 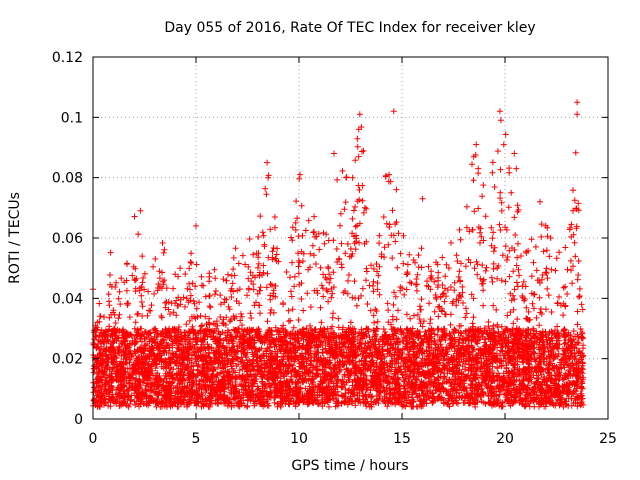 What do you see at coordinates (196, 439) in the screenshot?
I see `x-tick-label: 5` at bounding box center [196, 439].